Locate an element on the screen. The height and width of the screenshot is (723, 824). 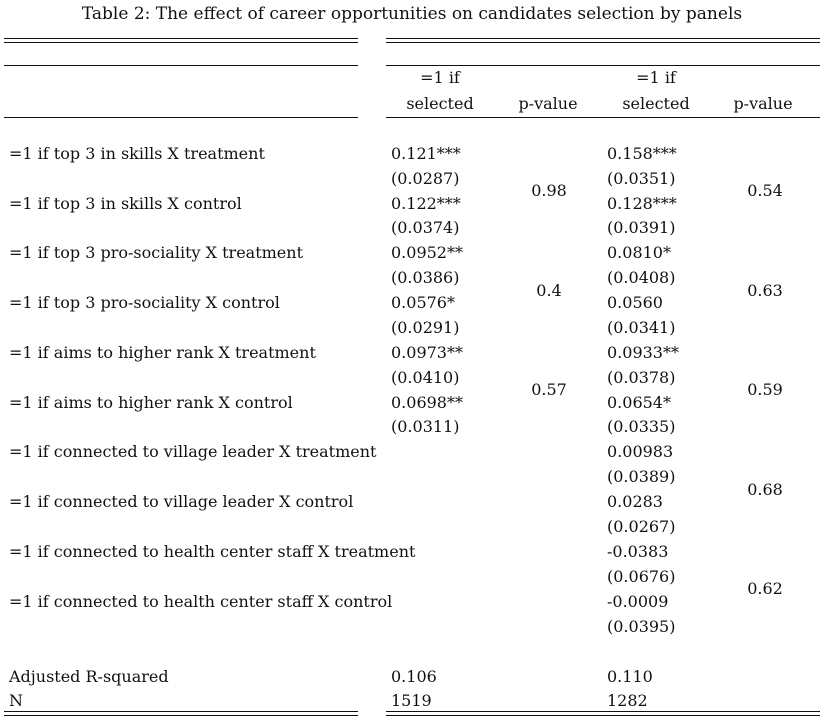
model2-se: (0.0341) is located at coordinates (641, 327).